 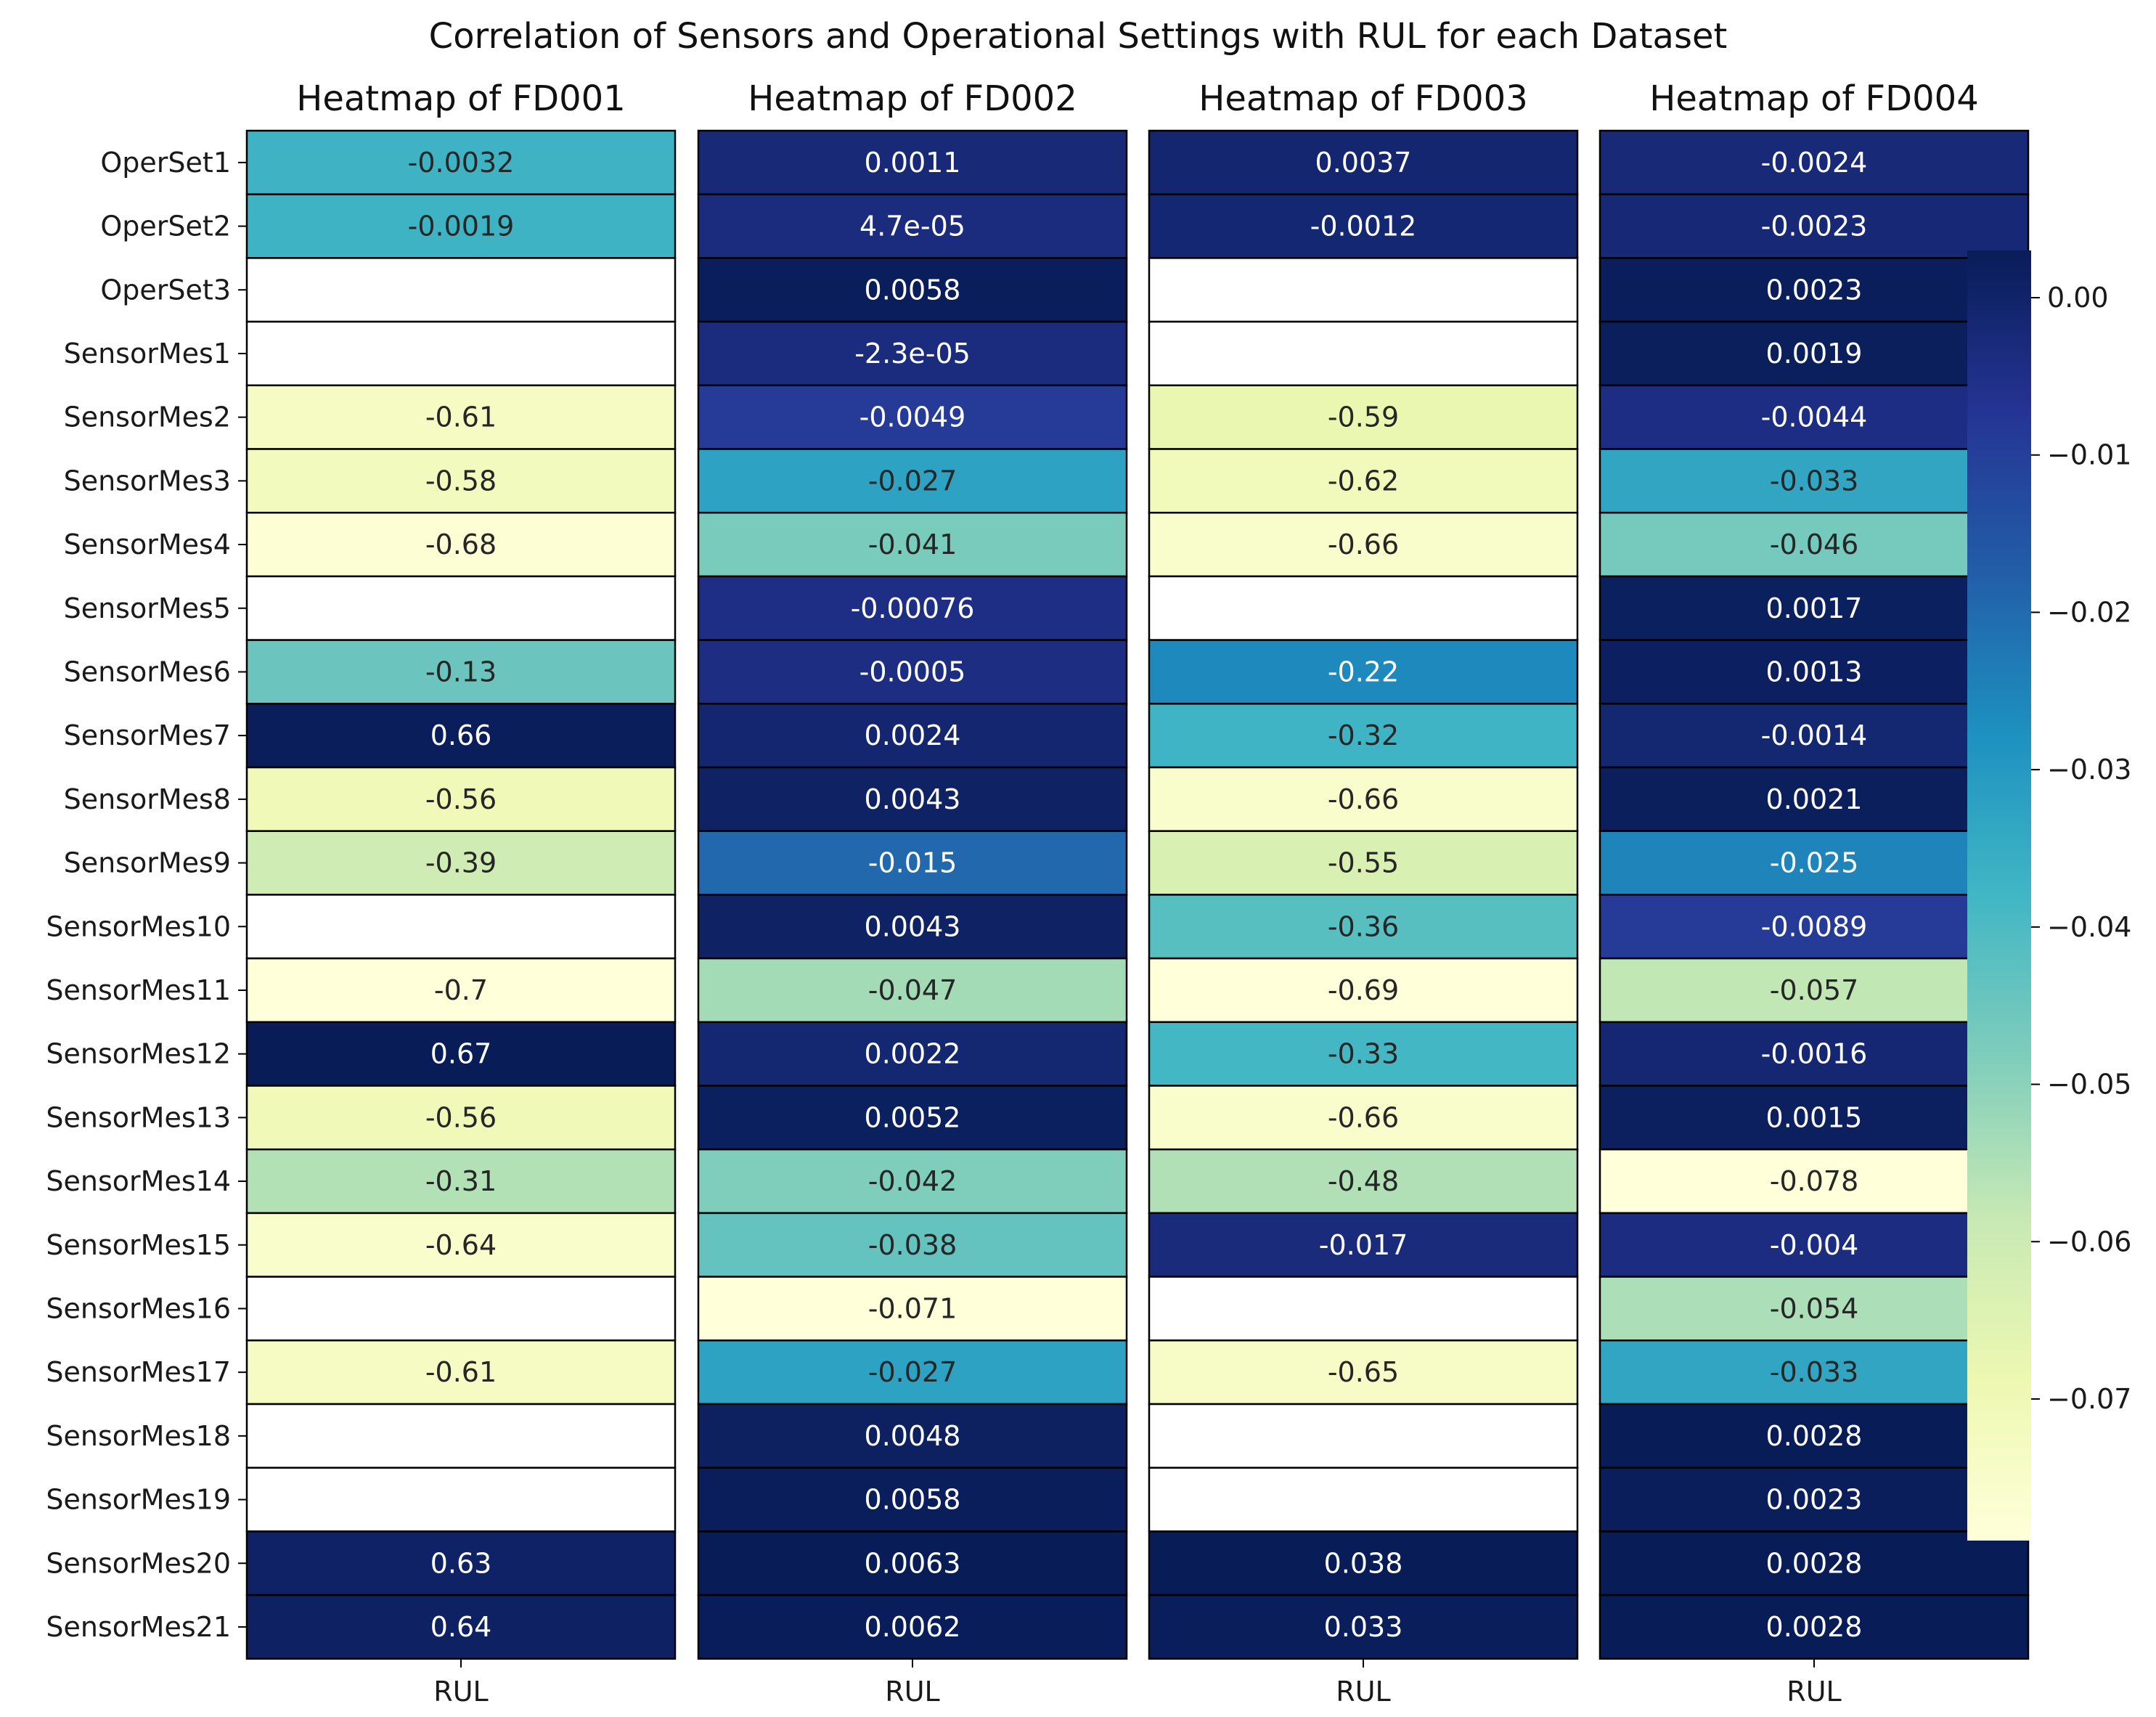 I want to click on cell-value-label: -0.65, so click(x=1364, y=1372).